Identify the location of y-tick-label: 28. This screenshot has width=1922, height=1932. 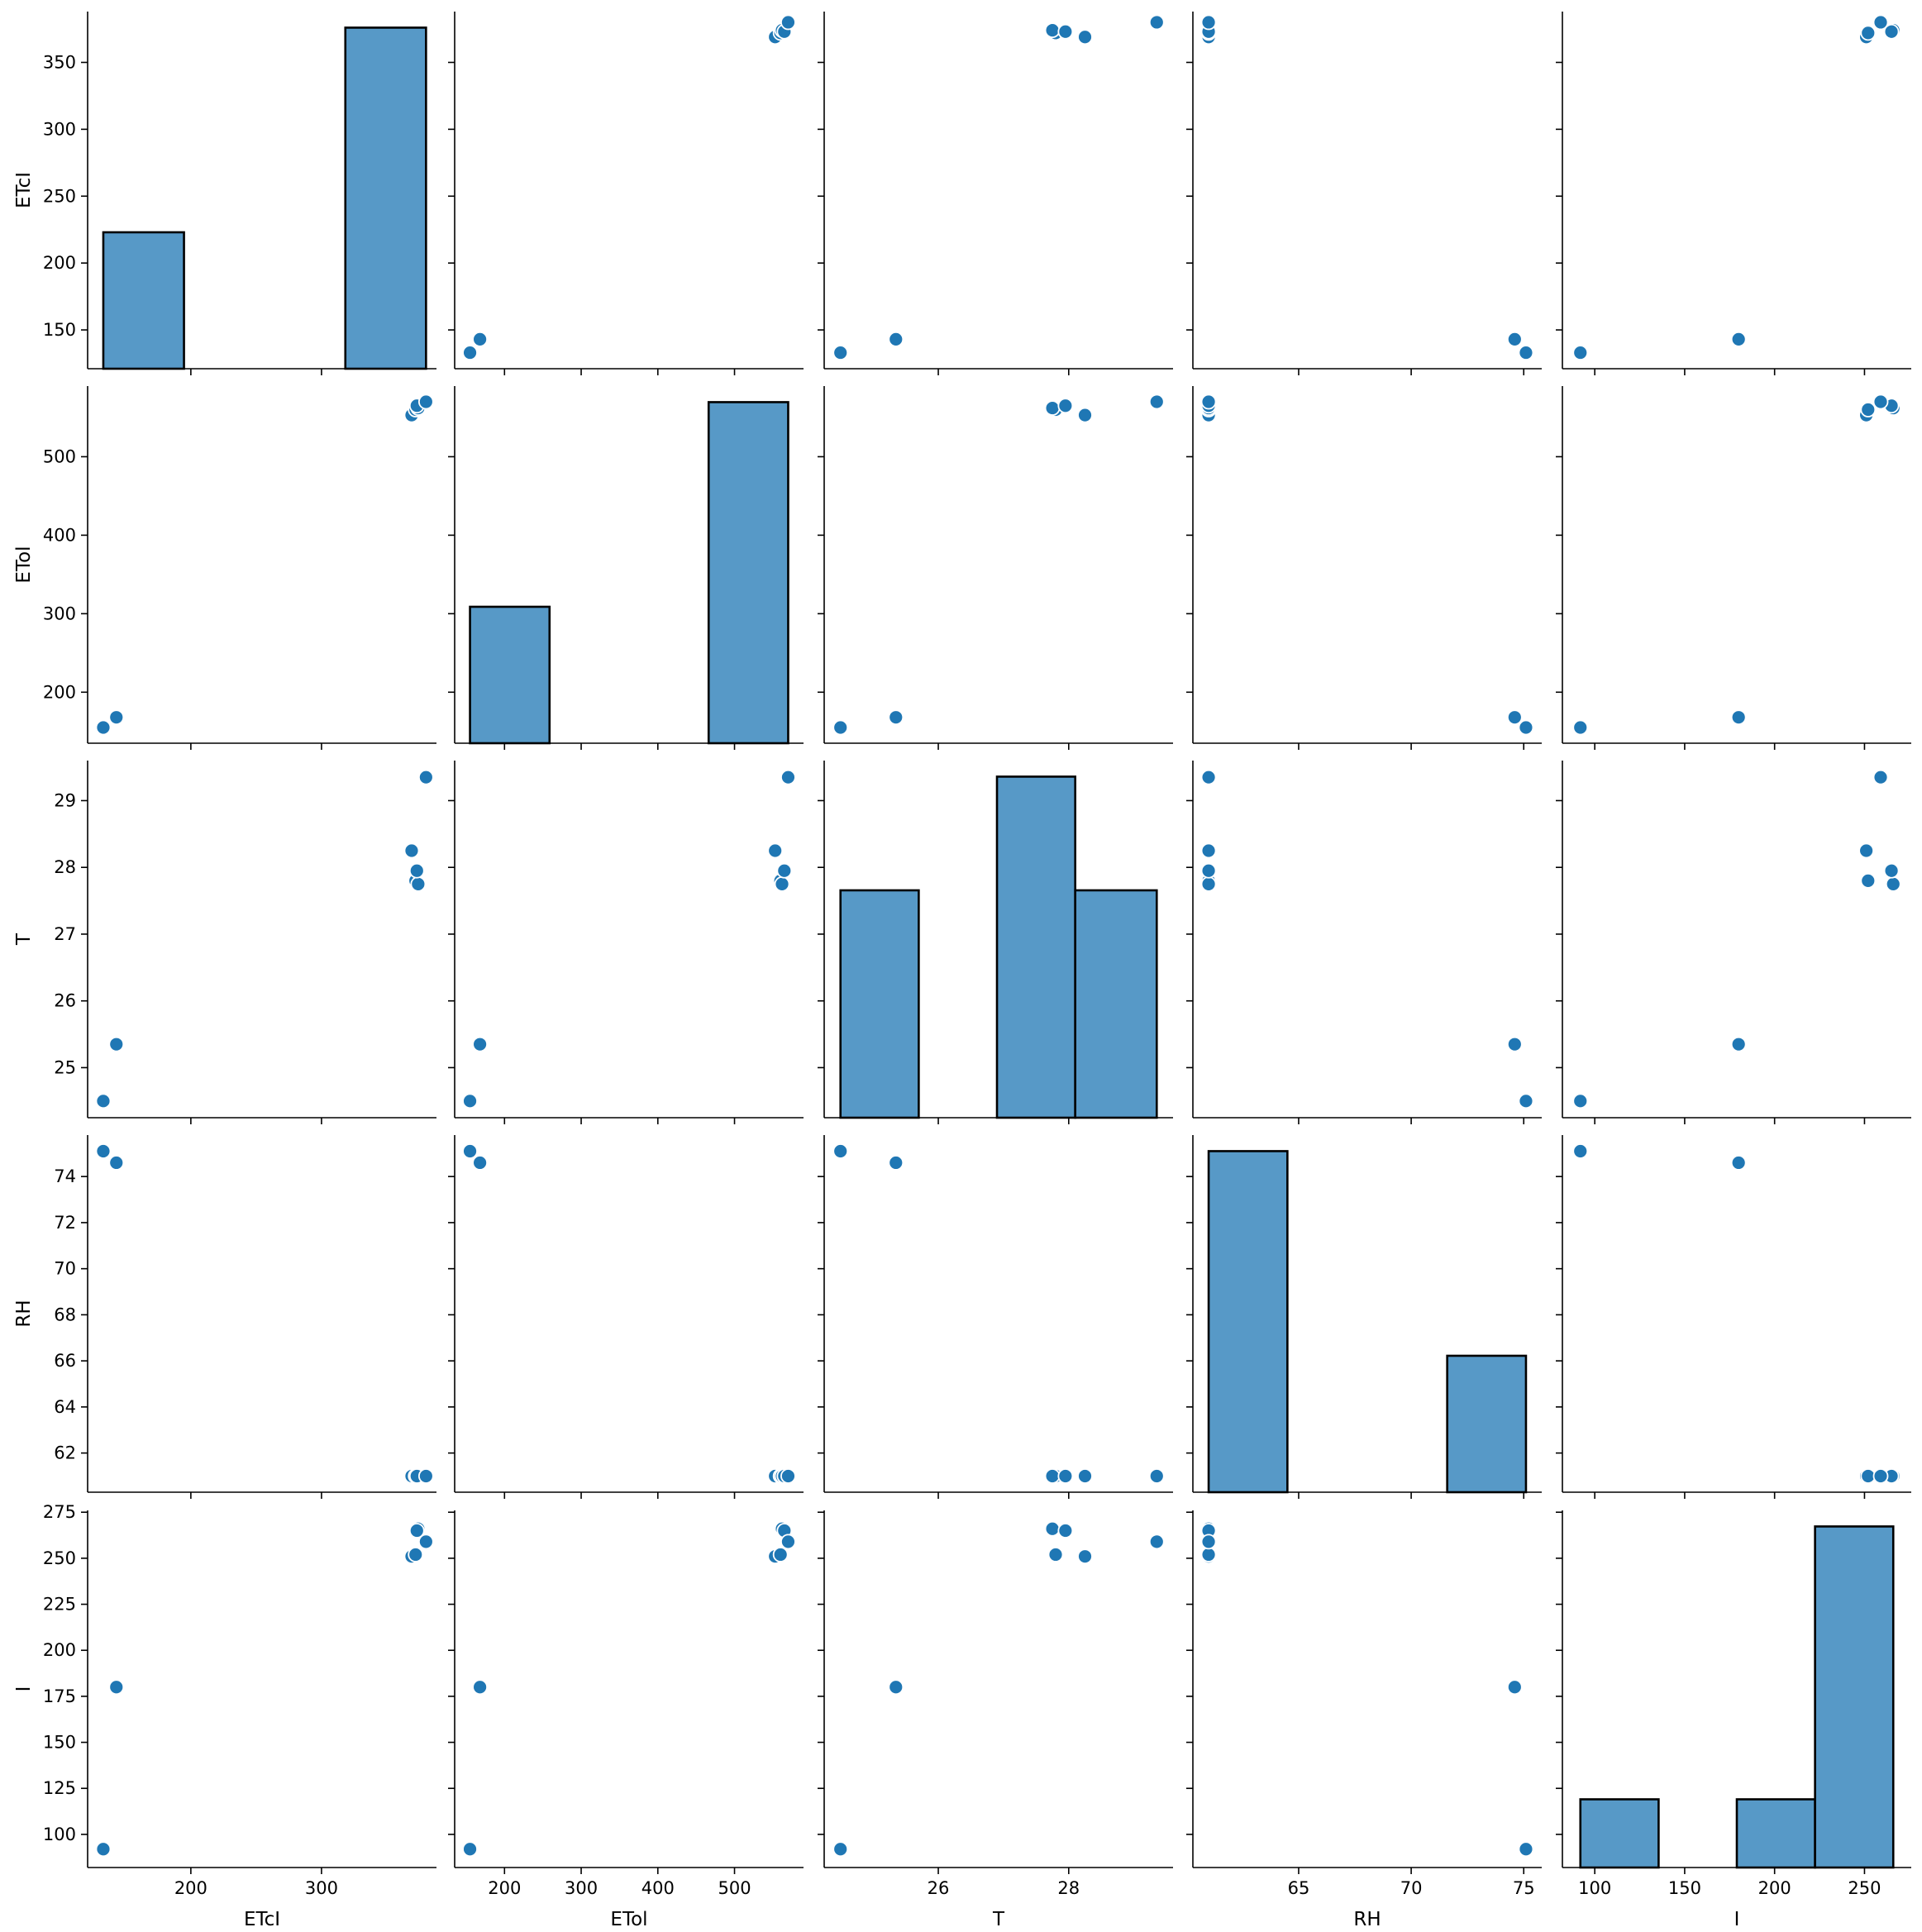
(65, 867).